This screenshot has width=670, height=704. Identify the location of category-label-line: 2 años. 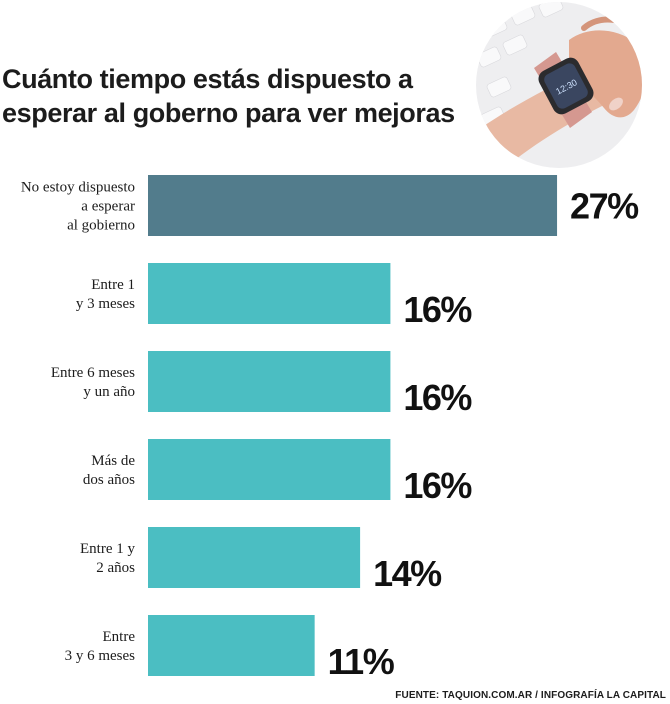
(115, 568).